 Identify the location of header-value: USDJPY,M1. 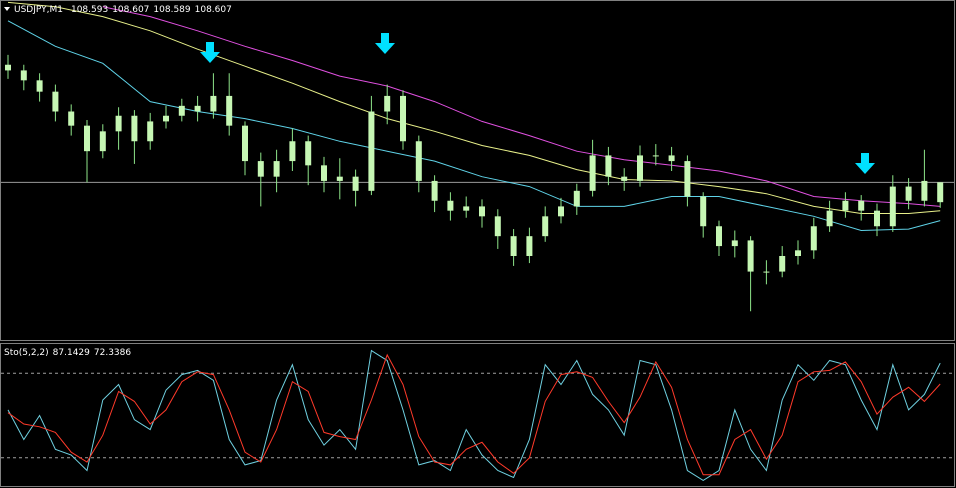
(38, 10).